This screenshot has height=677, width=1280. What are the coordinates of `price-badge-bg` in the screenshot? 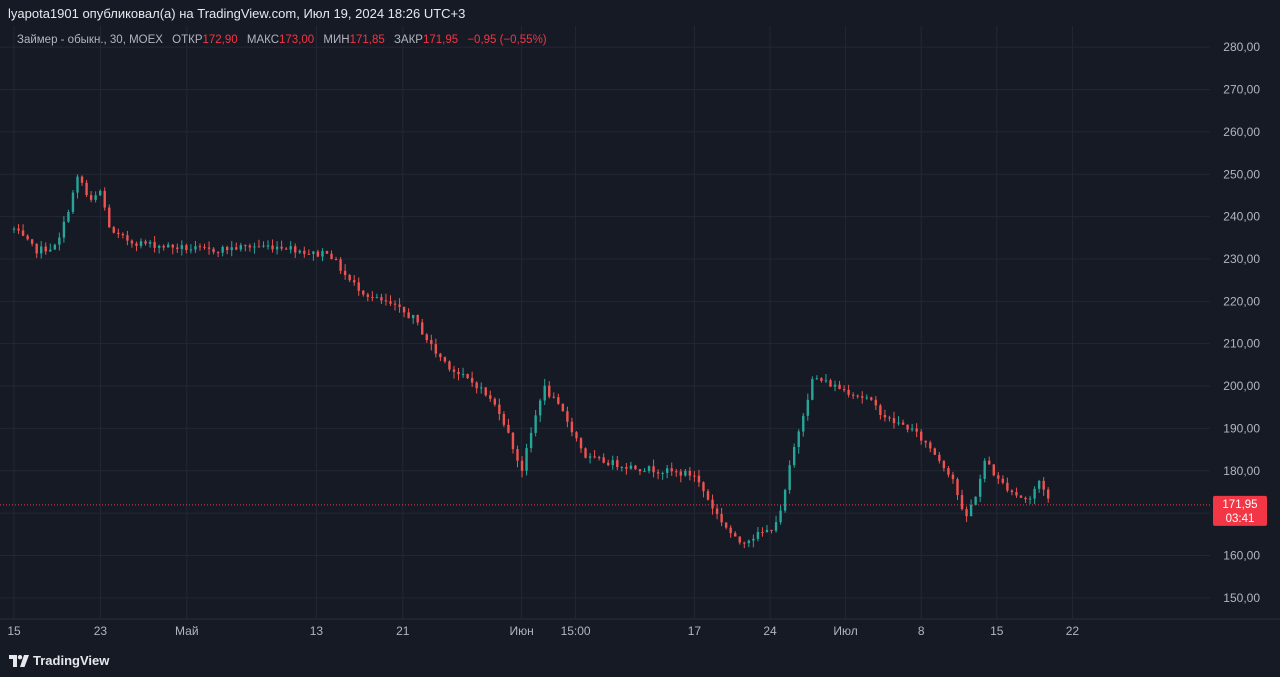 It's located at (1240, 510).